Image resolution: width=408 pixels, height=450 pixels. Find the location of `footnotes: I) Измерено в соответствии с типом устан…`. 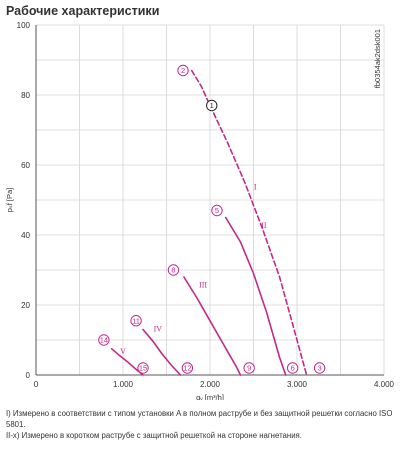

footnotes: I) Измерено в соответствии с типом устан… is located at coordinates (204, 424).